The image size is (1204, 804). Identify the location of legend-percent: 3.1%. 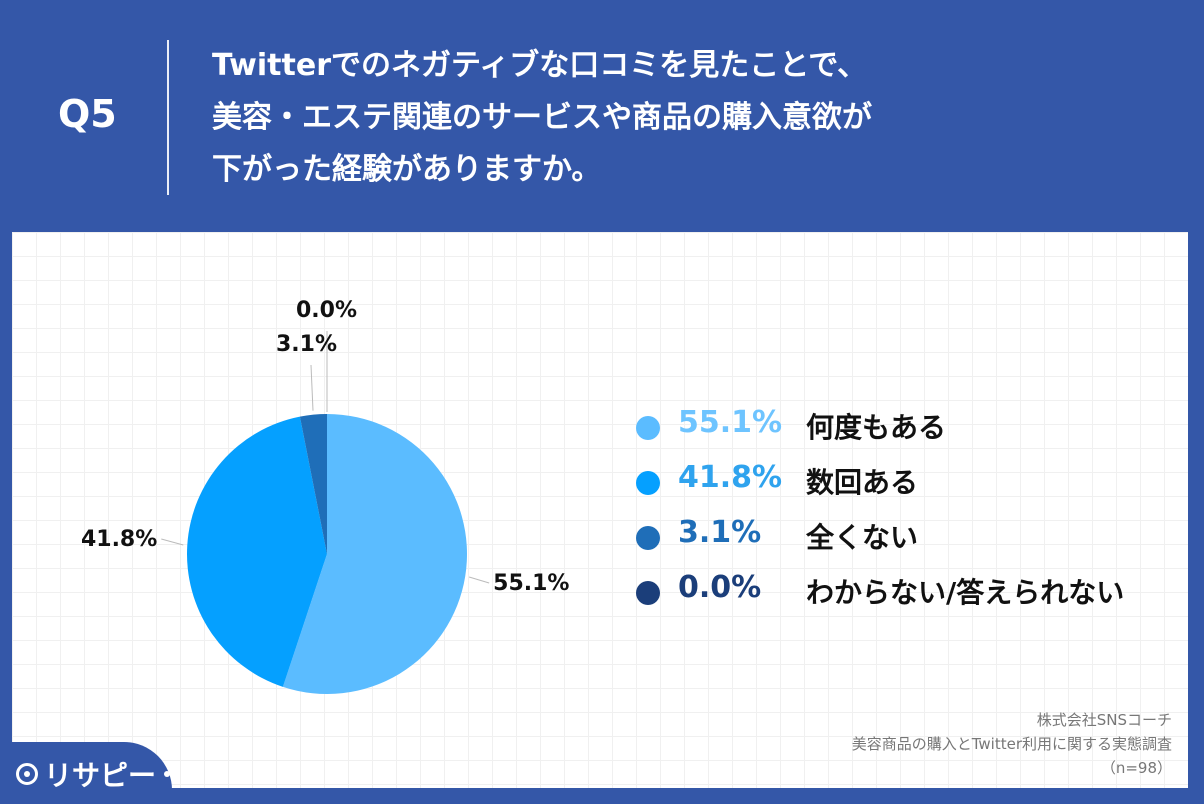
(720, 532).